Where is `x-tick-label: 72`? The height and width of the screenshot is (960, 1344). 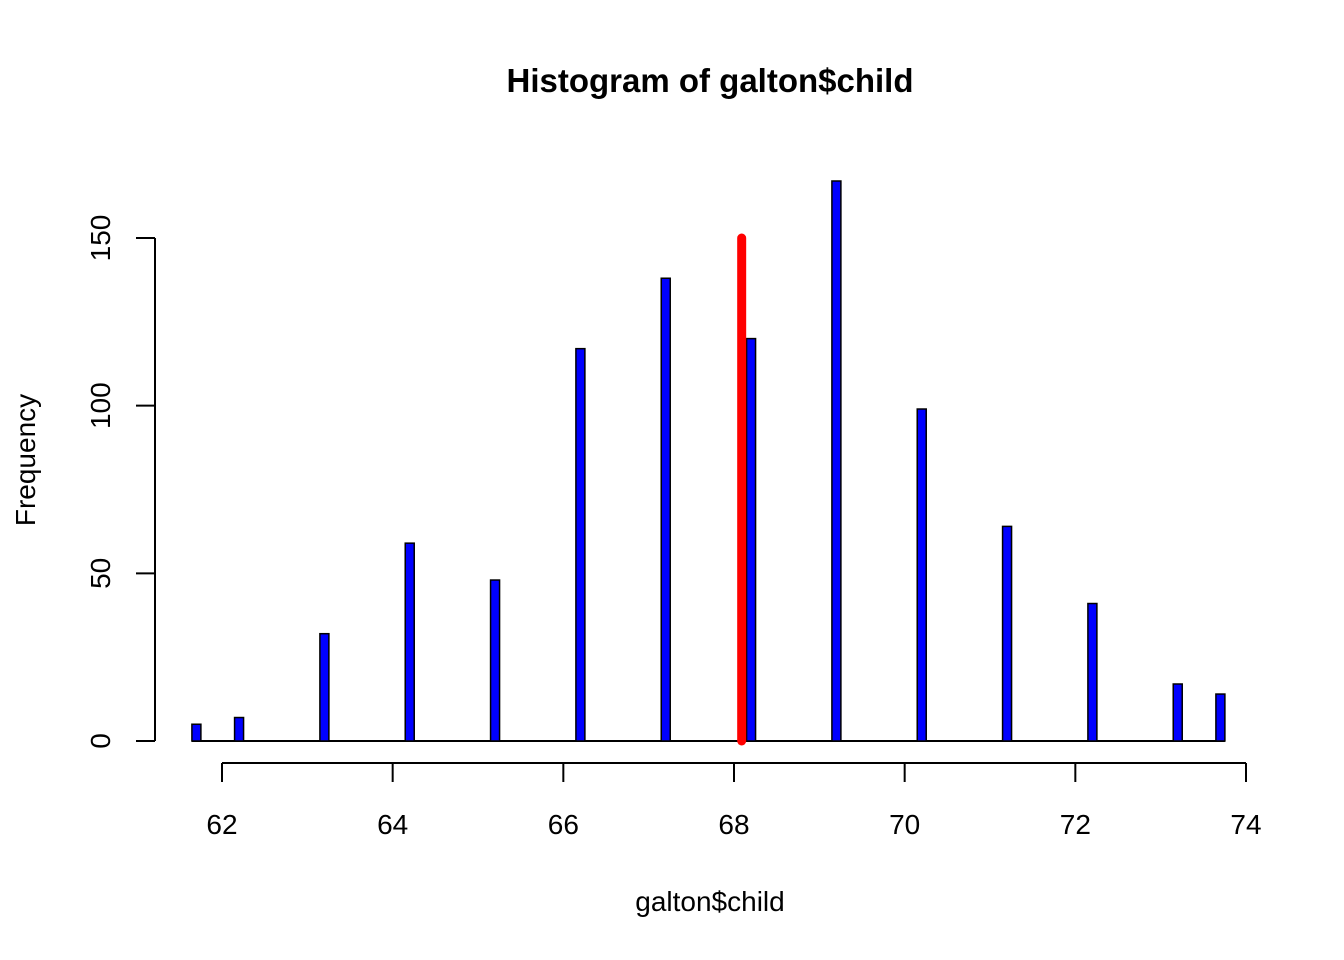
x-tick-label: 72 is located at coordinates (1075, 824).